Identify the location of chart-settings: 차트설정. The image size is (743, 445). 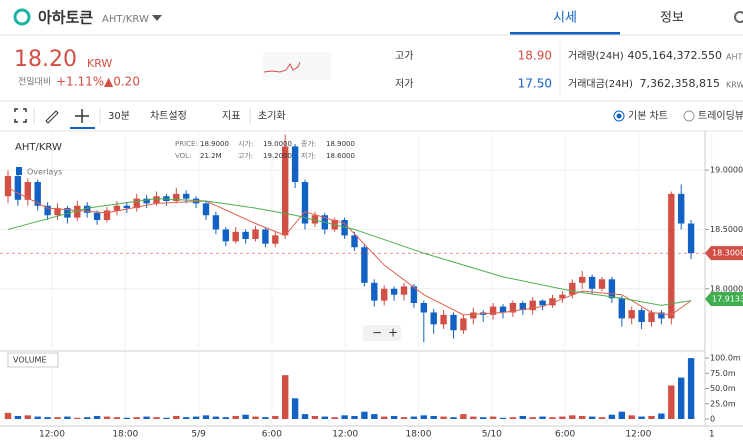
(168, 116).